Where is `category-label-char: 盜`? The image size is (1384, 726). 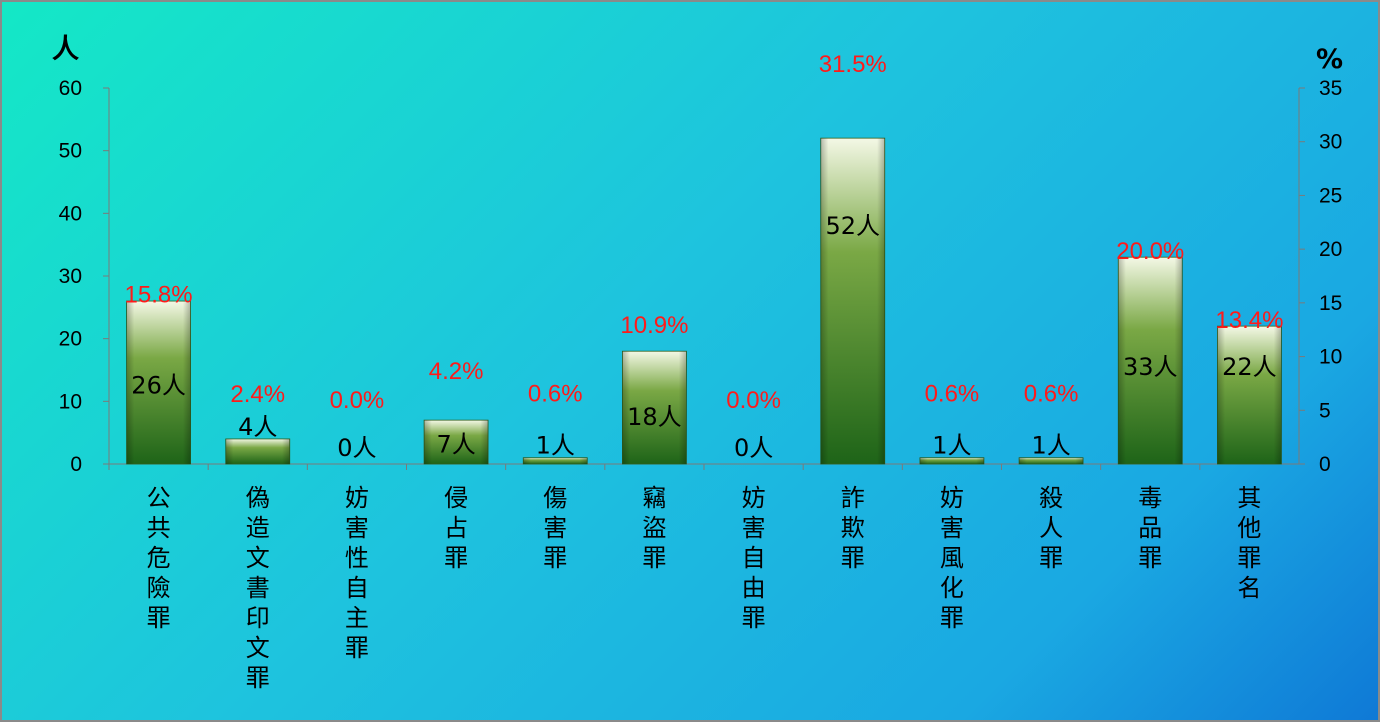 category-label-char: 盜 is located at coordinates (654, 528).